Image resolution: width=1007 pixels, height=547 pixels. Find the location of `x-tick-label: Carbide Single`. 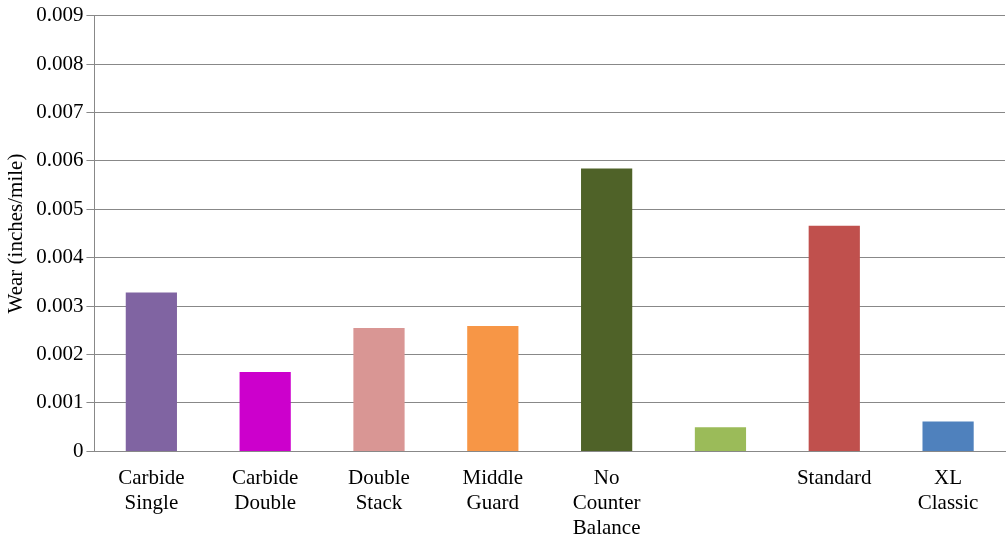

x-tick-label: Carbide Single is located at coordinates (151, 489).